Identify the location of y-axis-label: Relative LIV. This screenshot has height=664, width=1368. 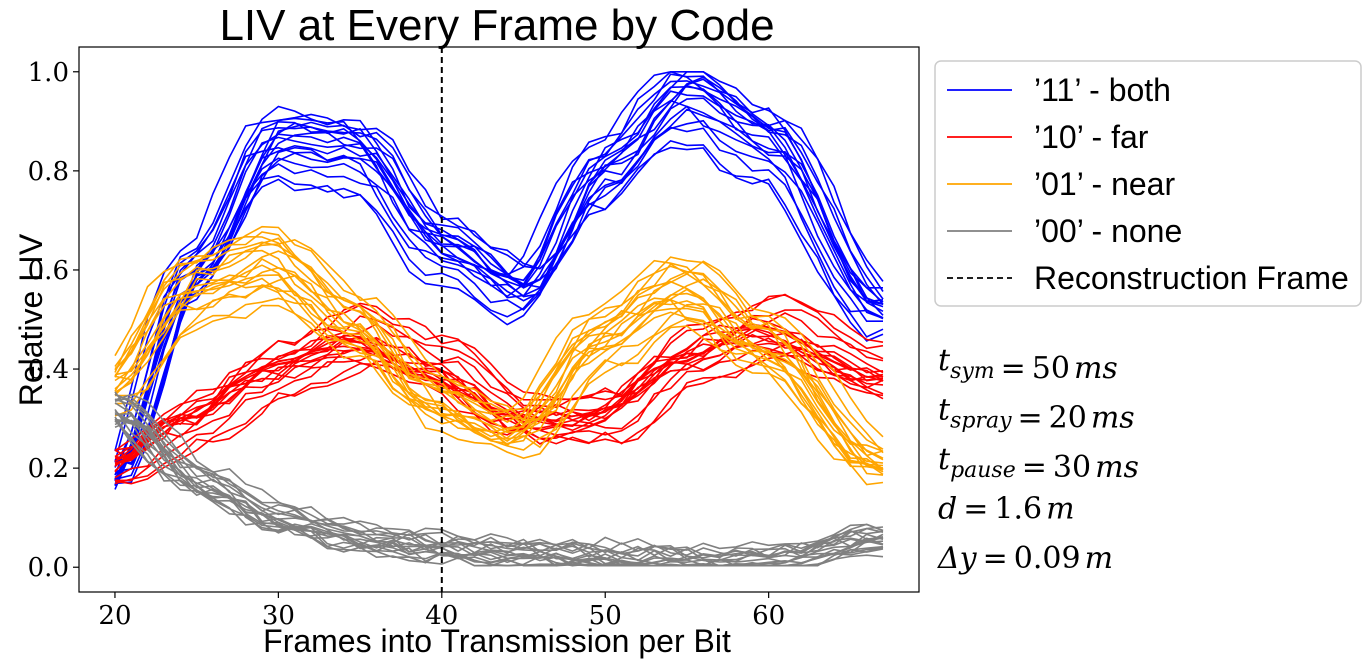
(31, 319).